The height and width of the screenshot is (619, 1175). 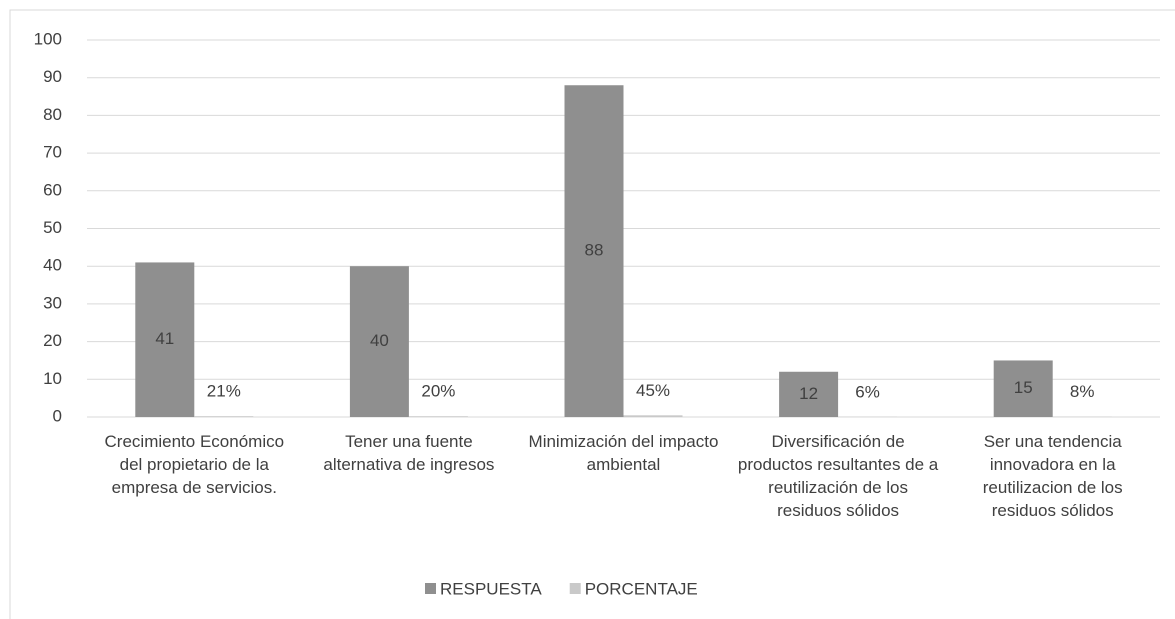 I want to click on y-tick-label: 40, so click(x=52, y=265).